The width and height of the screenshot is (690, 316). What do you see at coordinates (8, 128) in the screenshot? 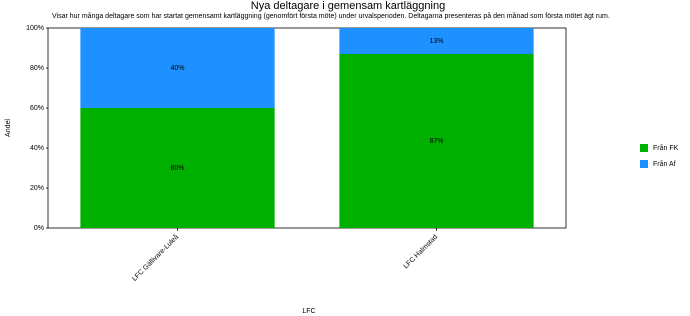
I see `y-axis-label: Andel` at bounding box center [8, 128].